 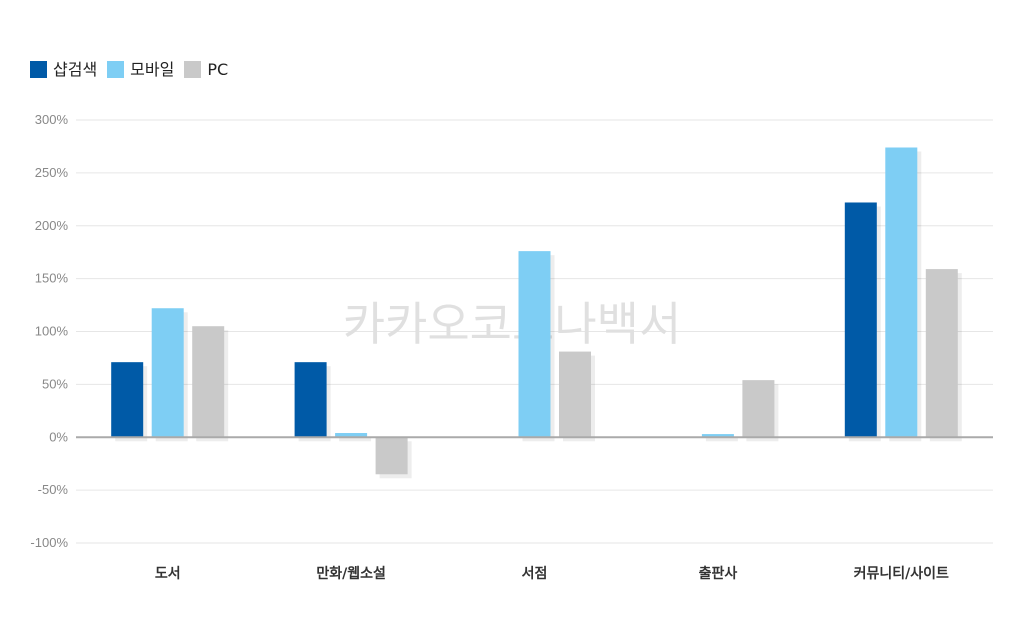 I want to click on chart-legend: 샵검색 모바일 PC, so click(x=134, y=69).